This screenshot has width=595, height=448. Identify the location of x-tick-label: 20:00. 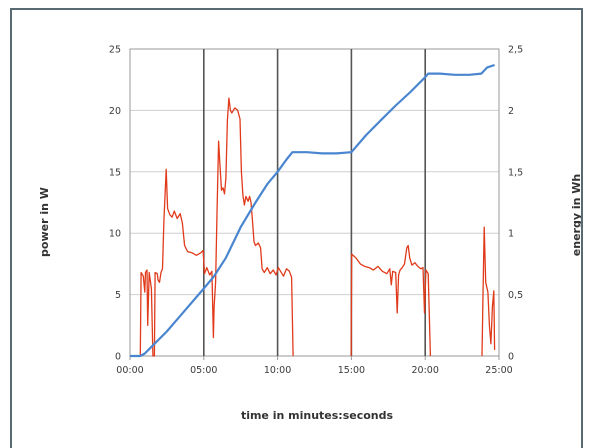
(425, 370).